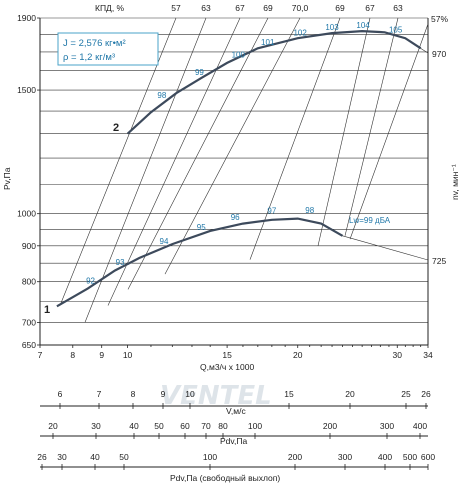  What do you see at coordinates (185, 426) in the screenshot?
I see `scale-tick-label: 60` at bounding box center [185, 426].